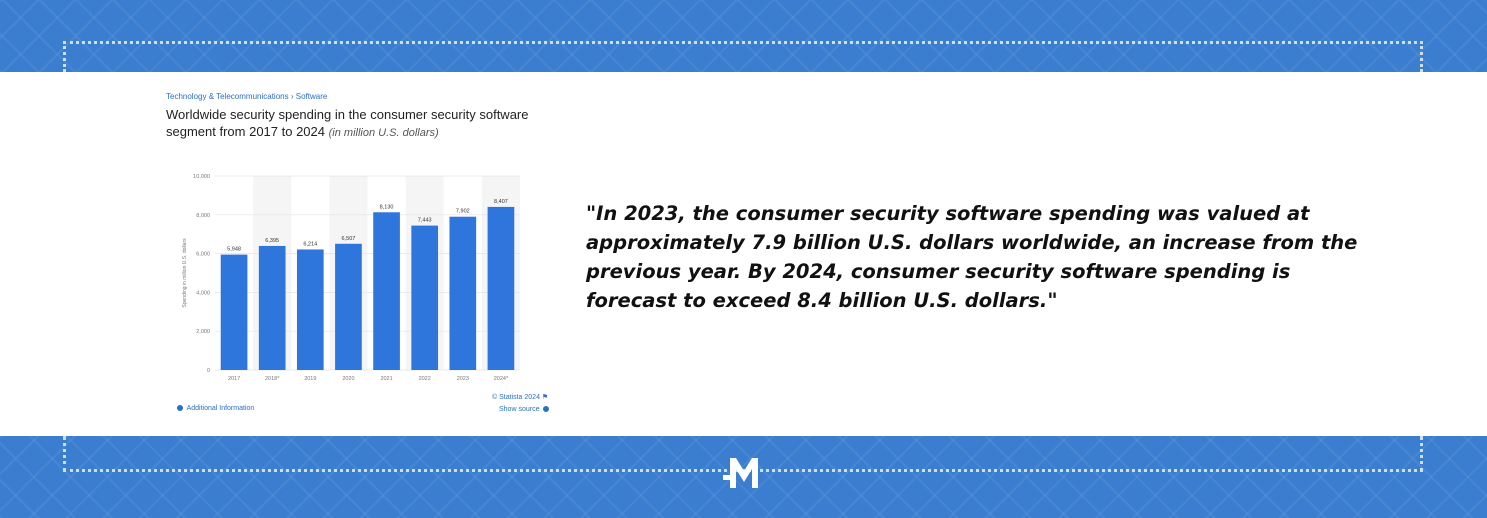 The height and width of the screenshot is (518, 1487). I want to click on value-labels: 5,948 6,395 6,214 6,507 8,130 7,443 7,902 8,407, so click(367, 226).